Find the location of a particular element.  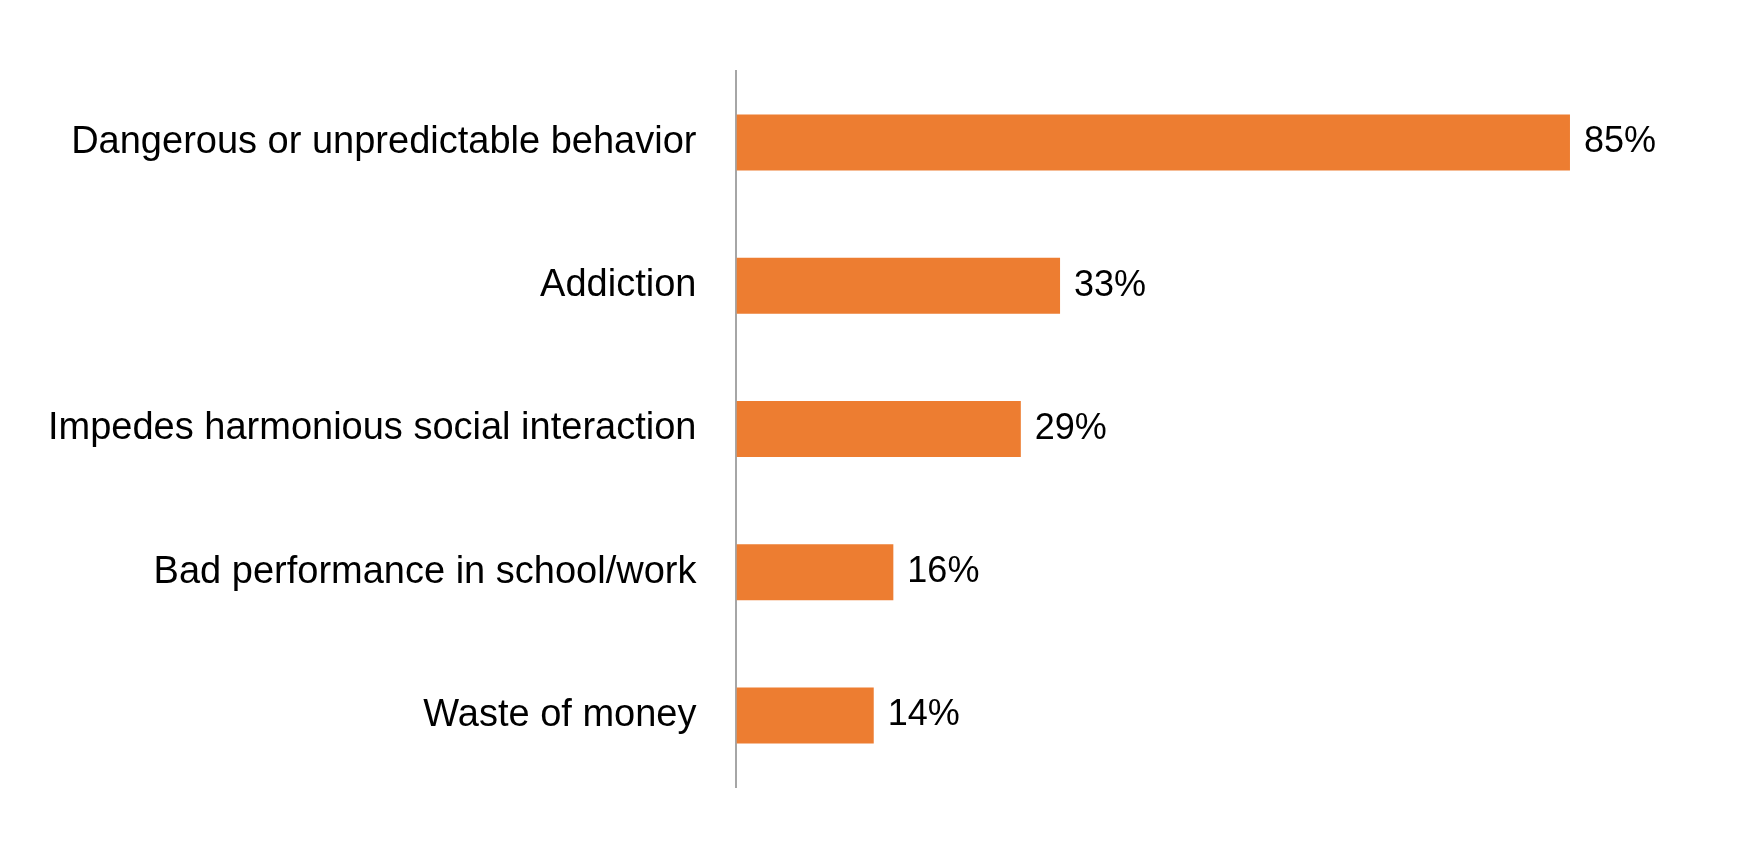

y-tick-label: Dangerous or unpredictable behavior is located at coordinates (384, 139).